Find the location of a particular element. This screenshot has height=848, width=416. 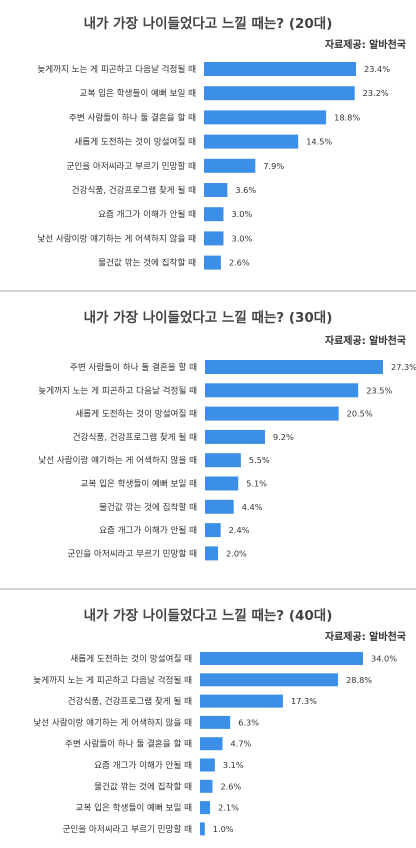

value-label: 20.5% is located at coordinates (360, 414).